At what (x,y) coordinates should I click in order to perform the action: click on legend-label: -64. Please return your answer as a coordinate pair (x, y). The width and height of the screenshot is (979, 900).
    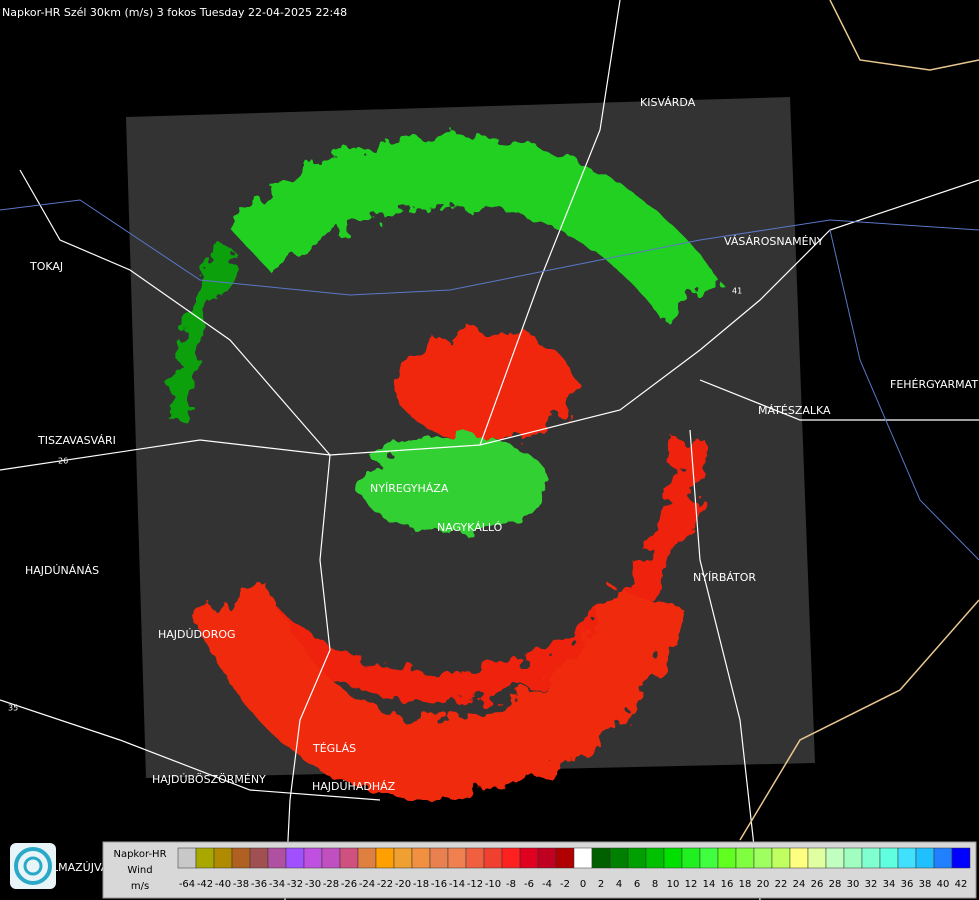
    Looking at the image, I should click on (187, 884).